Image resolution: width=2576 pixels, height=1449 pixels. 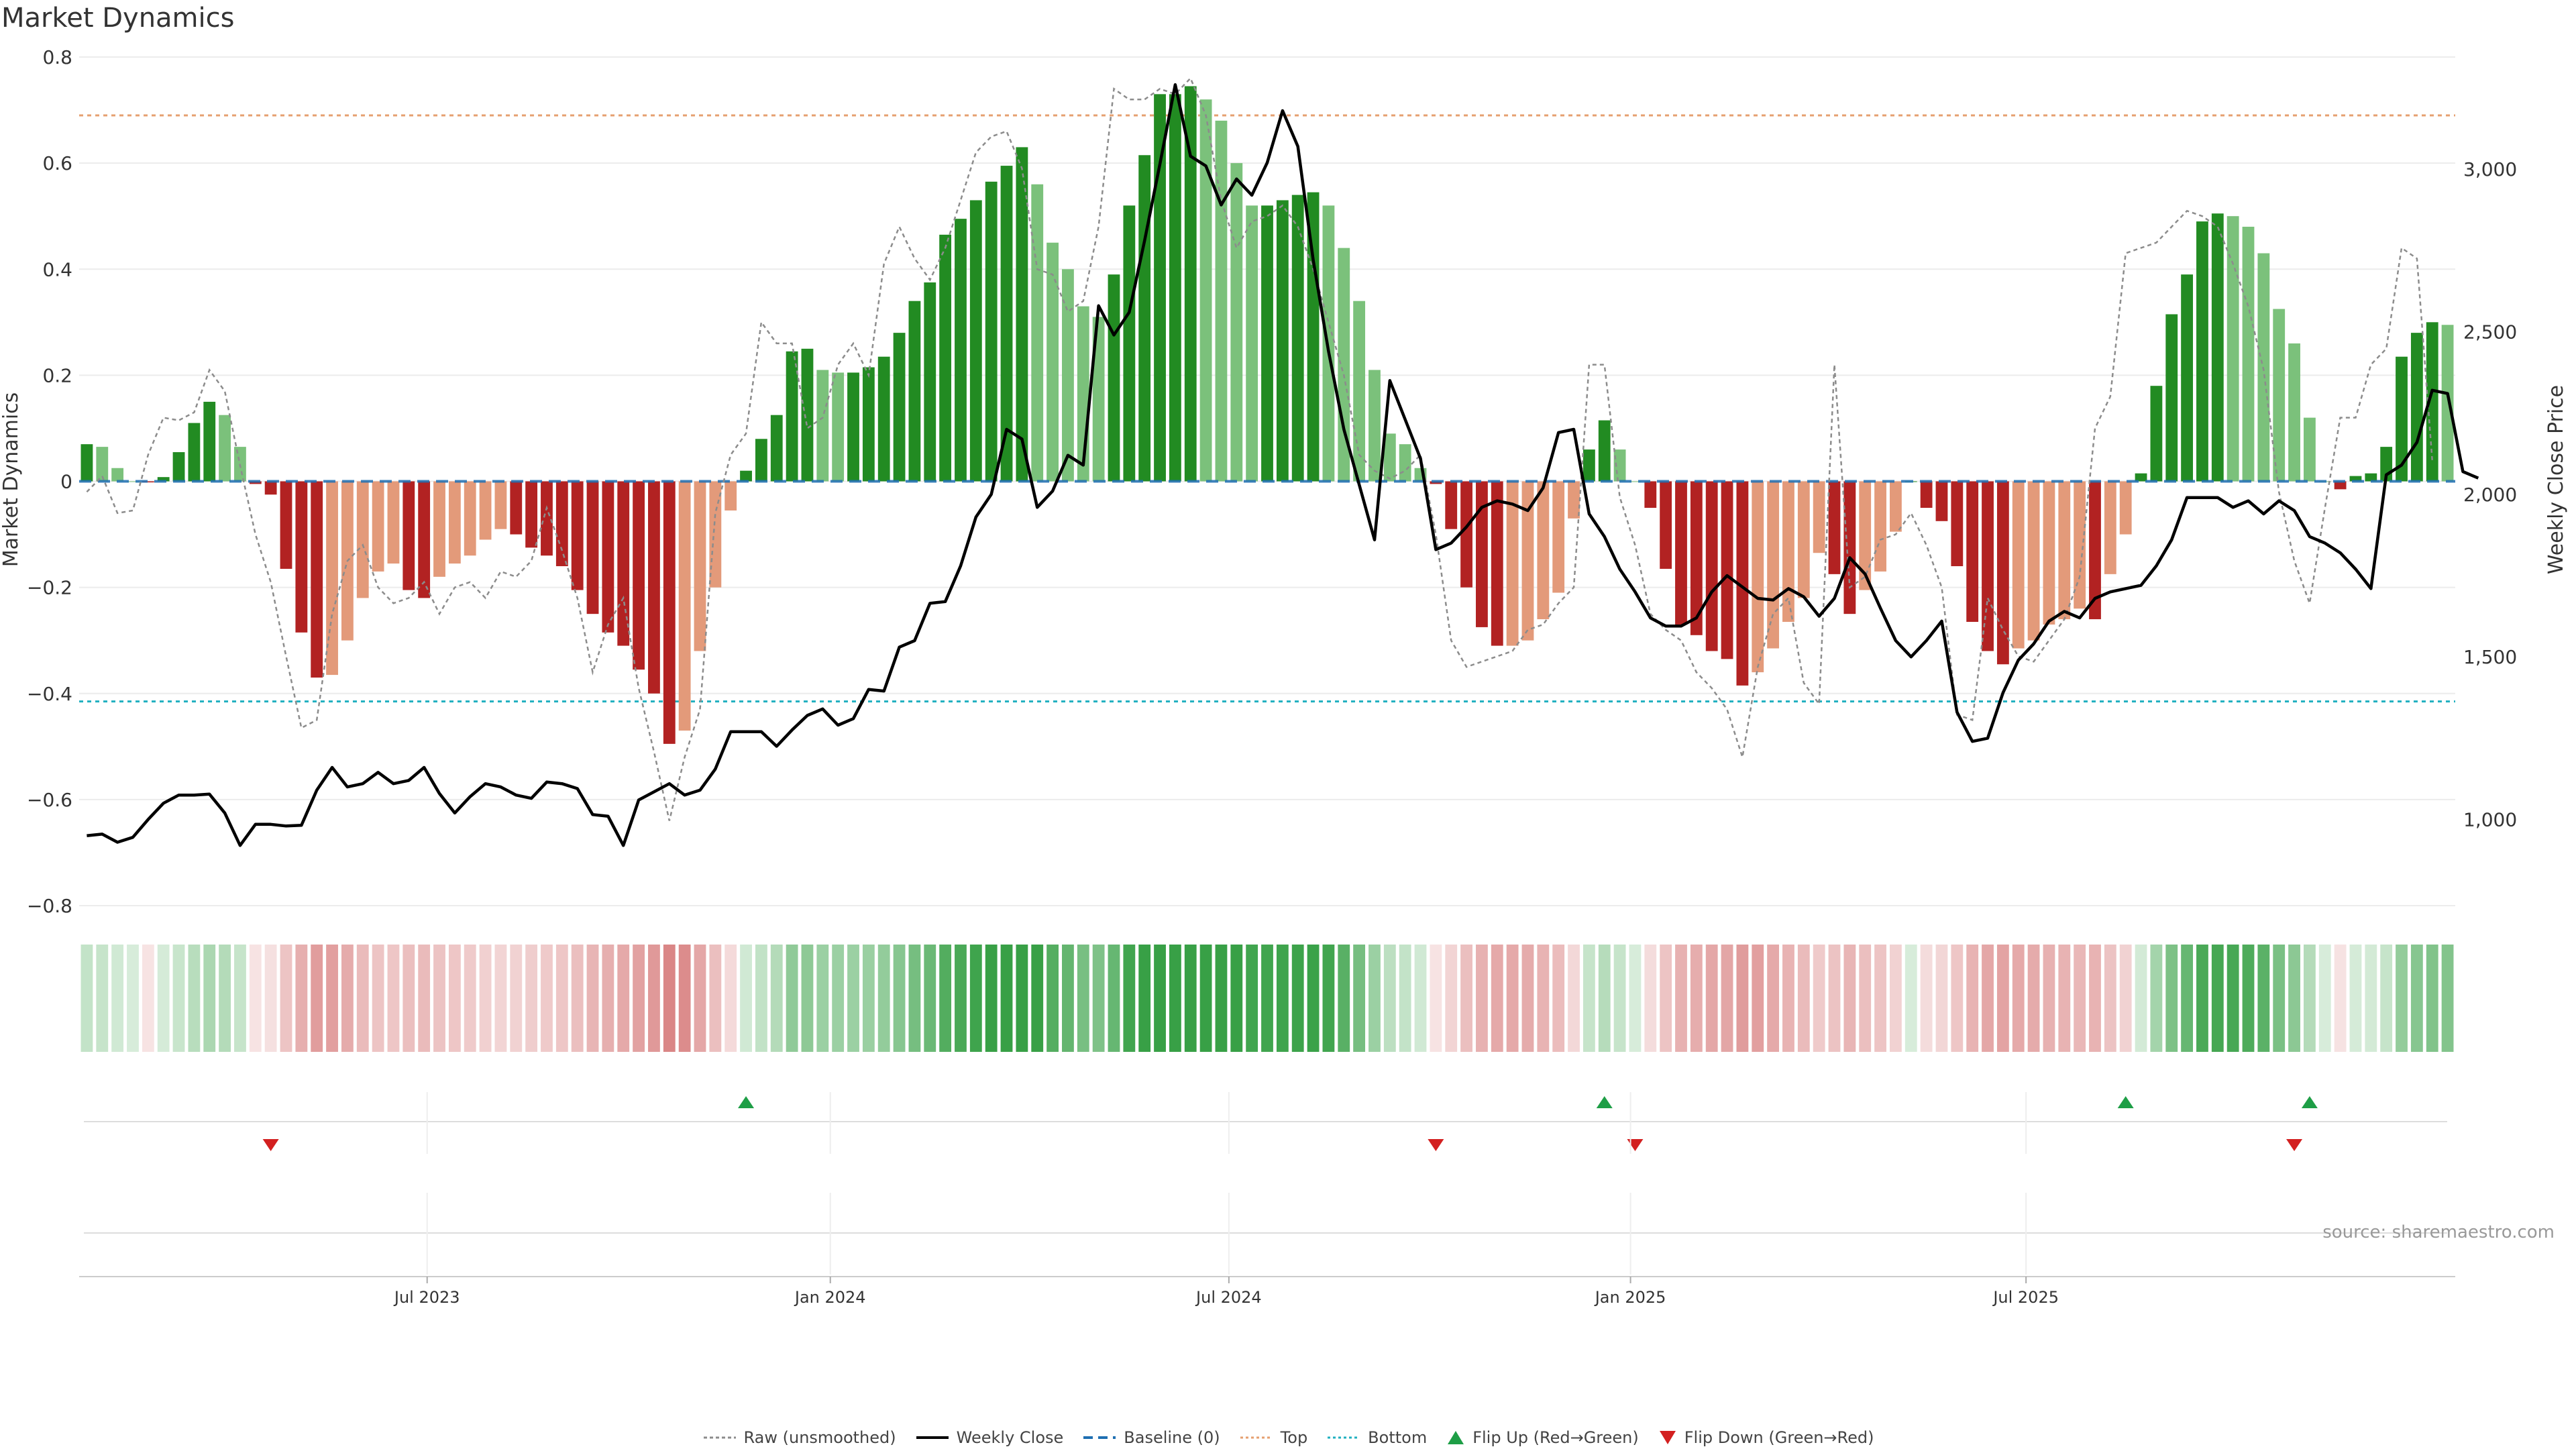 I want to click on y2-tick-label: 1,000, so click(x=2490, y=820).